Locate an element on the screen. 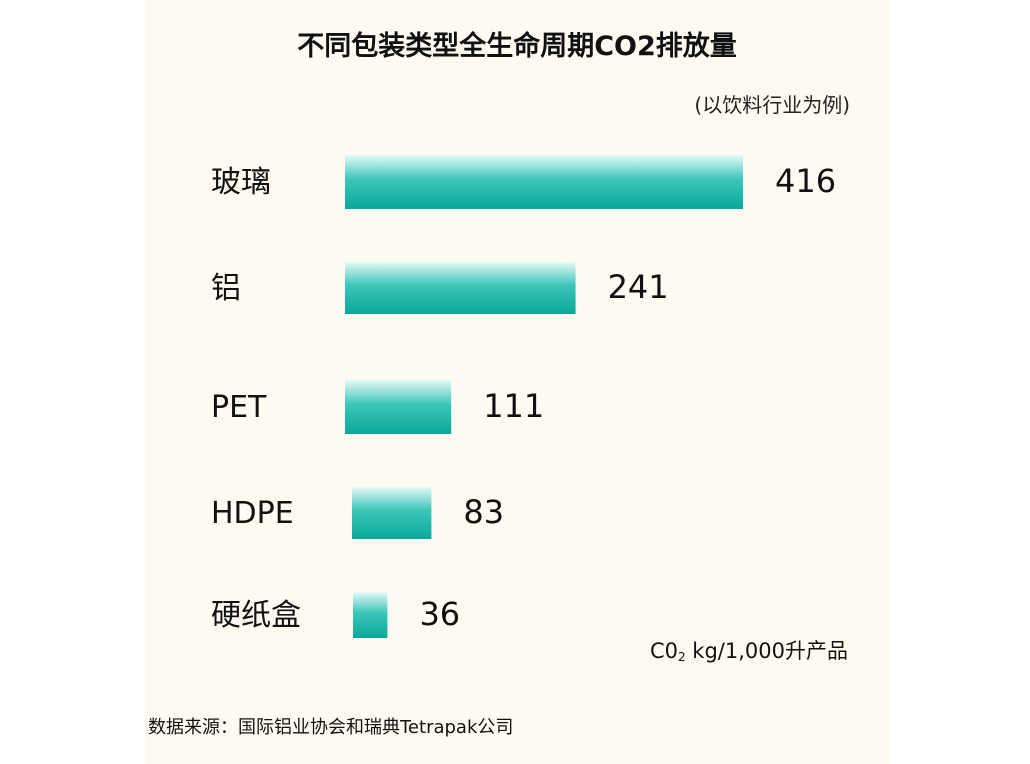 This screenshot has height=764, width=1030. source-note: 数据来源：国际铝业协会和瑞典Tetrapak公司 is located at coordinates (330, 727).